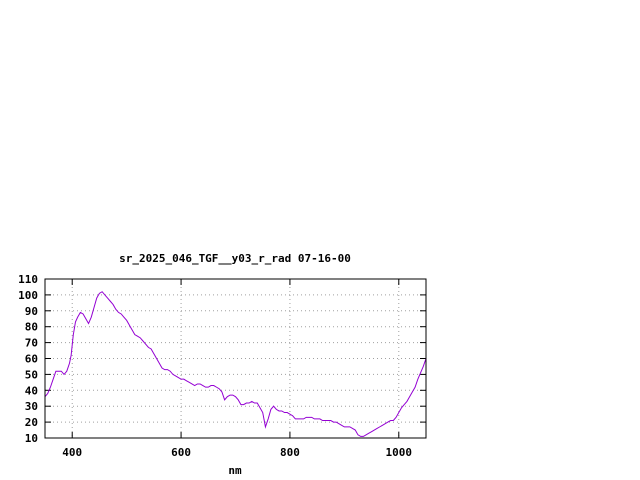  Describe the element at coordinates (399, 452) in the screenshot. I see `x-tick-label: 1000` at that location.